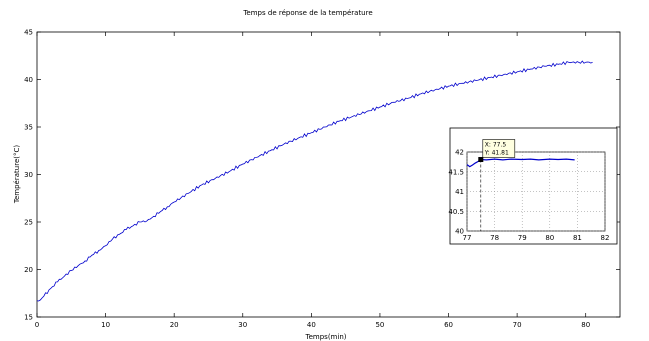 The height and width of the screenshot is (341, 649). What do you see at coordinates (379, 325) in the screenshot?
I see `main-x-tick-label: 50` at bounding box center [379, 325].